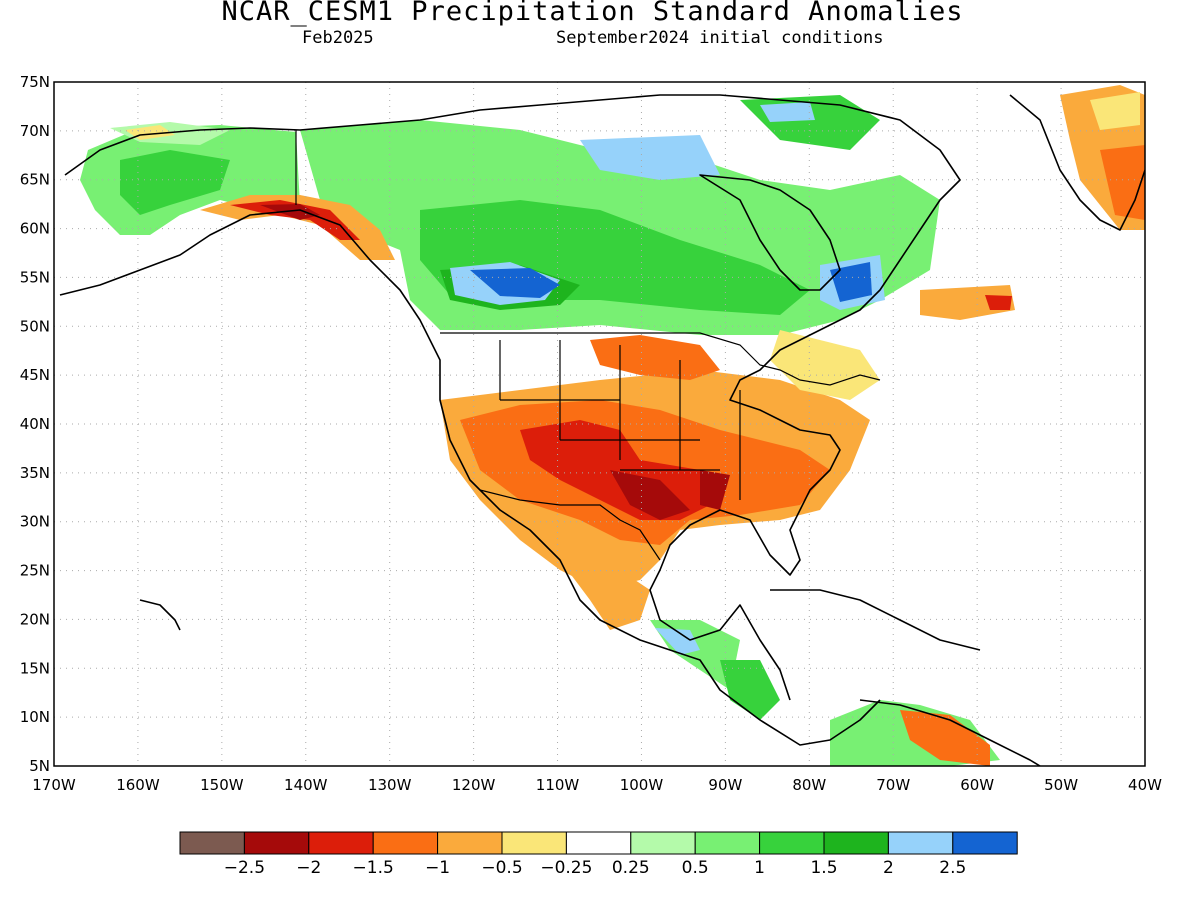 The image size is (1200, 900). Describe the element at coordinates (35, 131) in the screenshot. I see `latitude-tick-label: 70N` at that location.